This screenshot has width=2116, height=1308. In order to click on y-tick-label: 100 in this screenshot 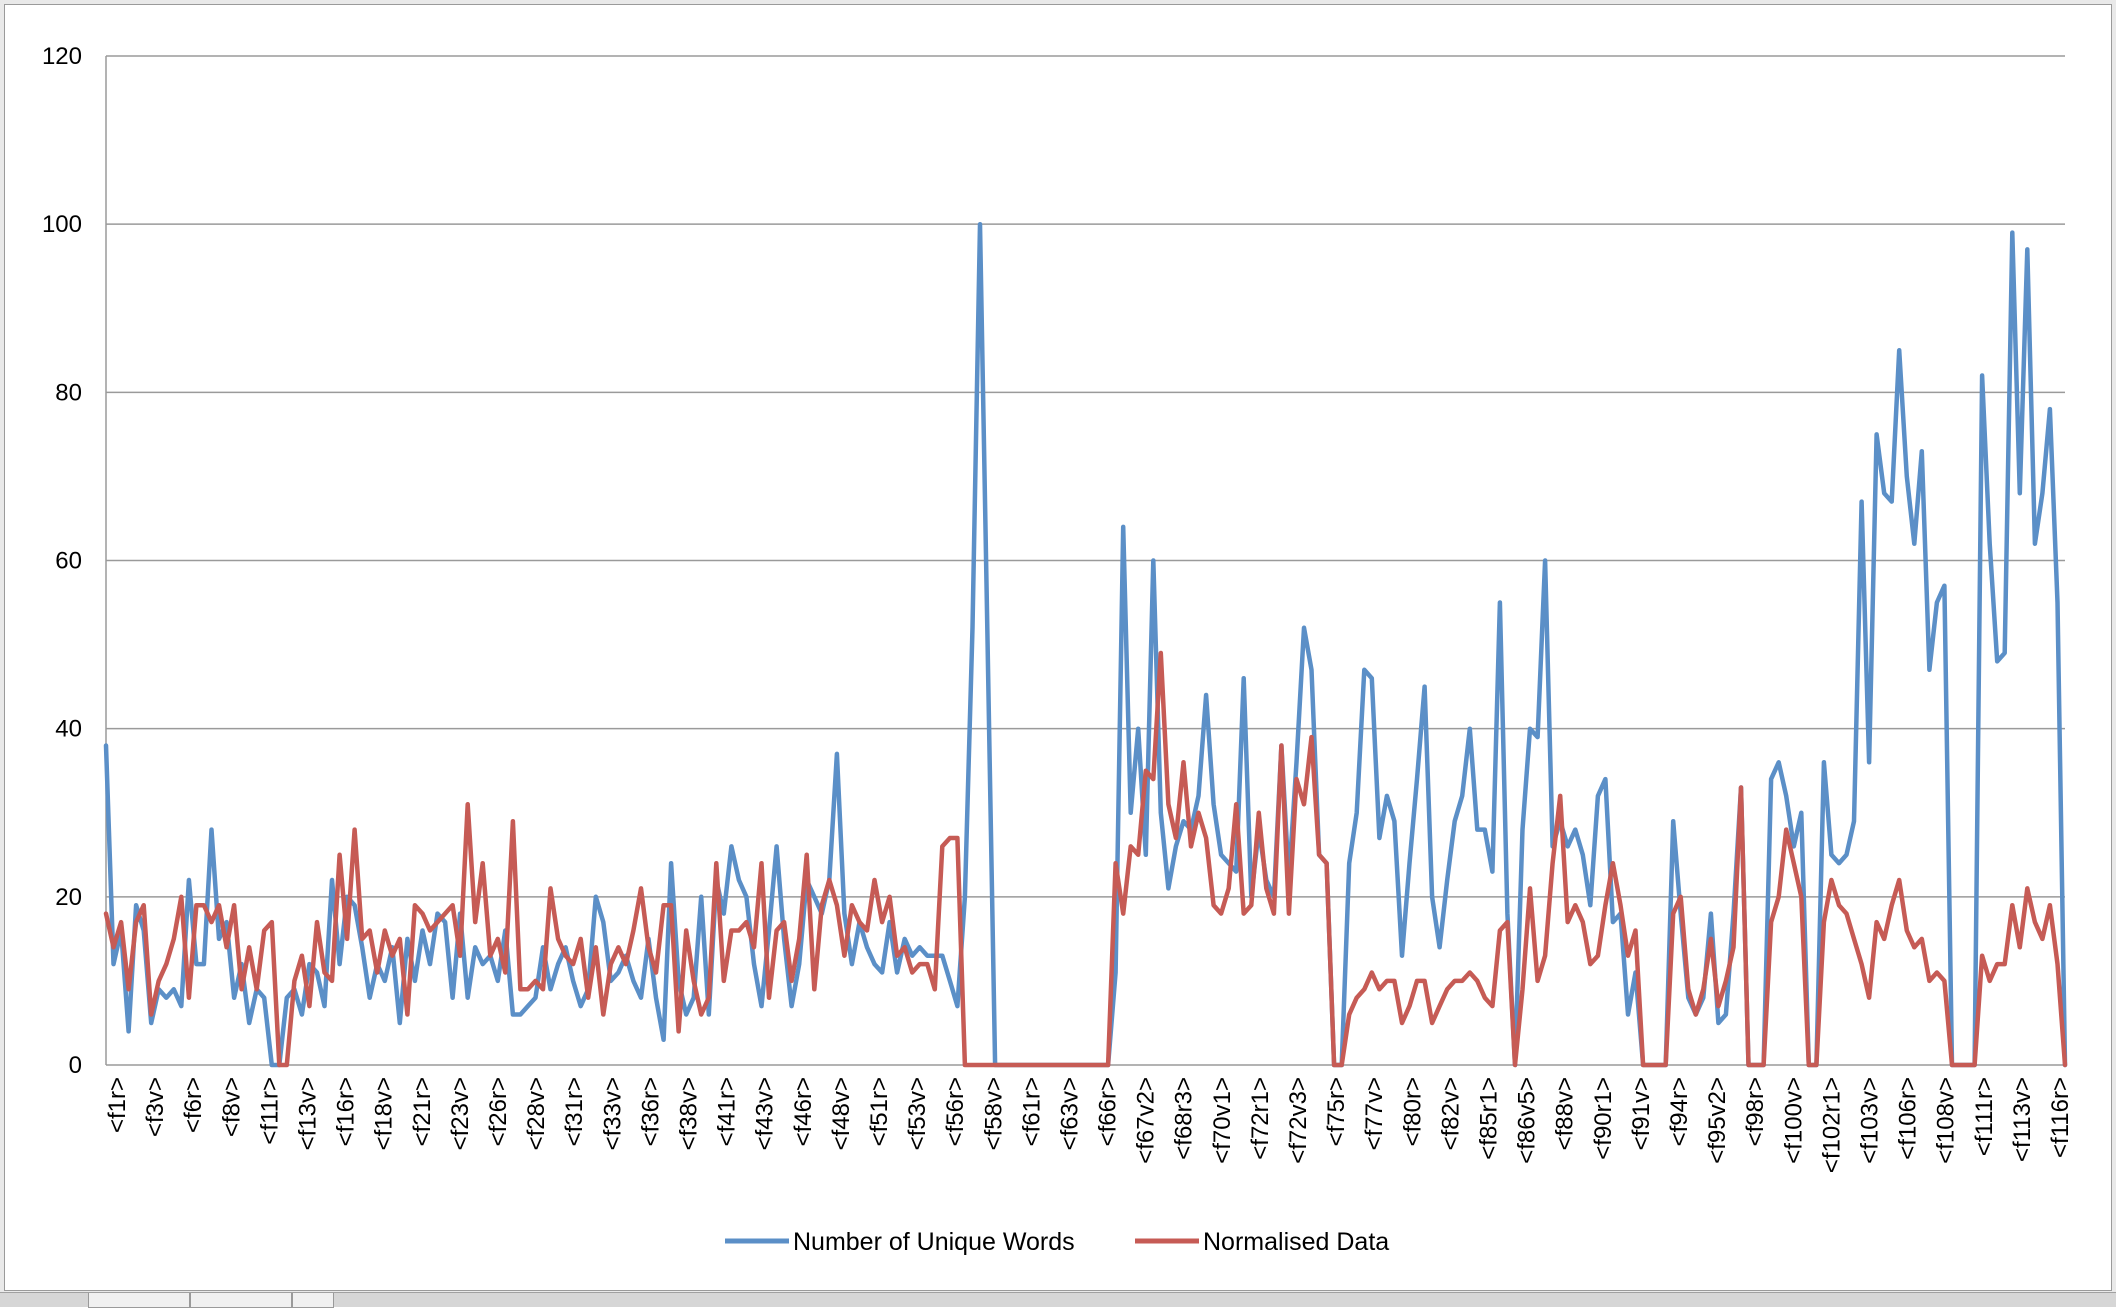, I will do `click(62, 224)`.